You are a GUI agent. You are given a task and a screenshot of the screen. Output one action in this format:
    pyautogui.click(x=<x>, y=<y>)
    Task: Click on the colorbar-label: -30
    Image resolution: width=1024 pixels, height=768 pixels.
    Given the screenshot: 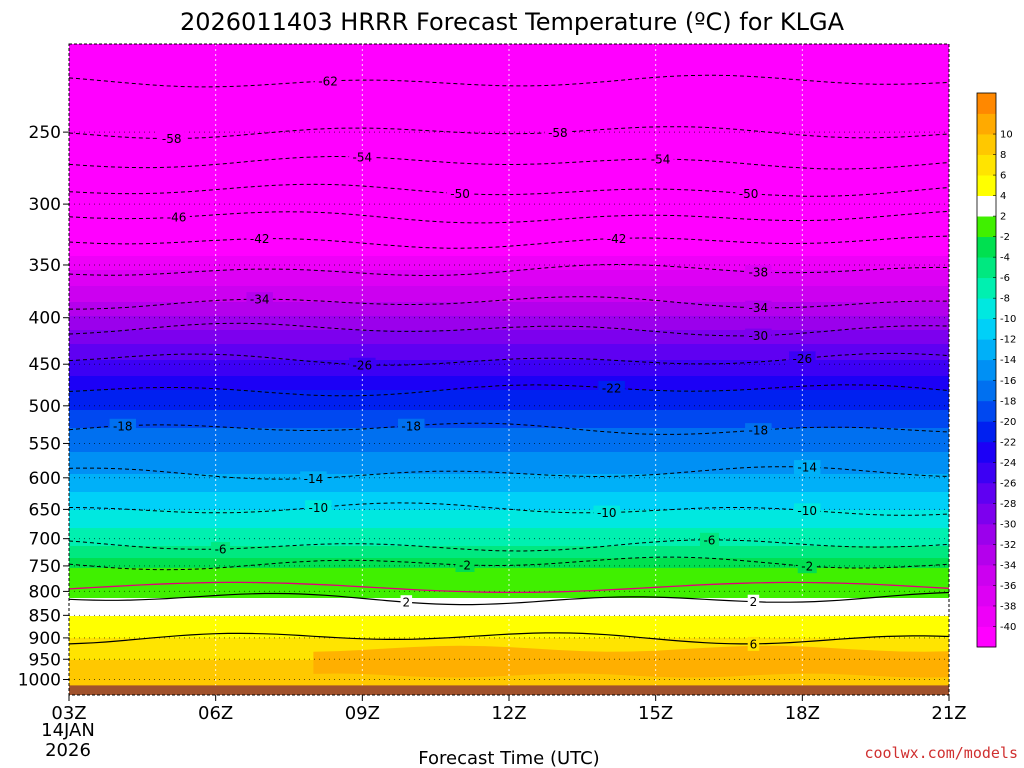 What is the action you would take?
    pyautogui.click(x=1008, y=524)
    